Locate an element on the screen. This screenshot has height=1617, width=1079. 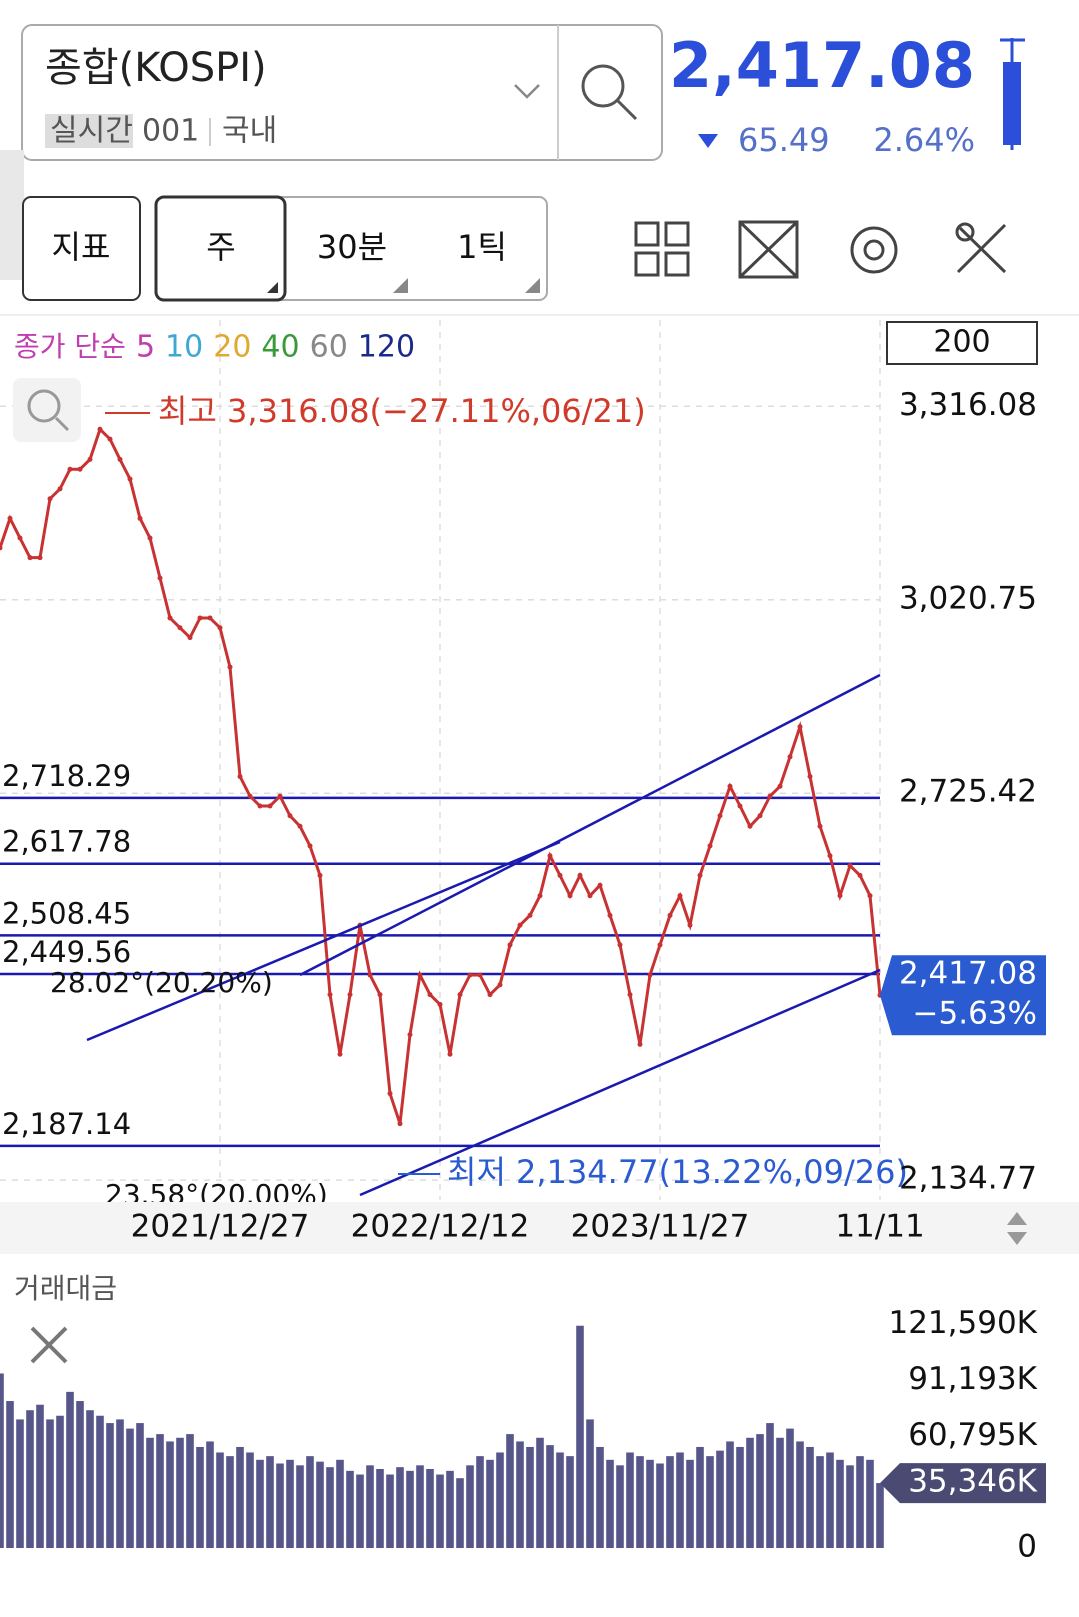
side-tab is located at coordinates (12, 215).